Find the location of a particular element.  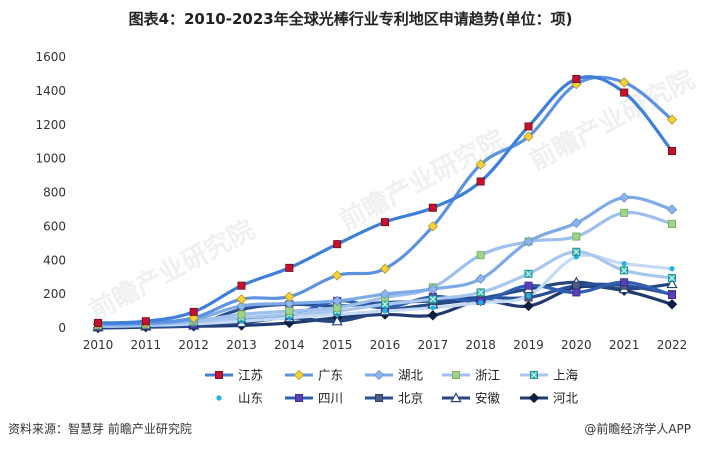

x-tick-label: 2010 is located at coordinates (98, 345).